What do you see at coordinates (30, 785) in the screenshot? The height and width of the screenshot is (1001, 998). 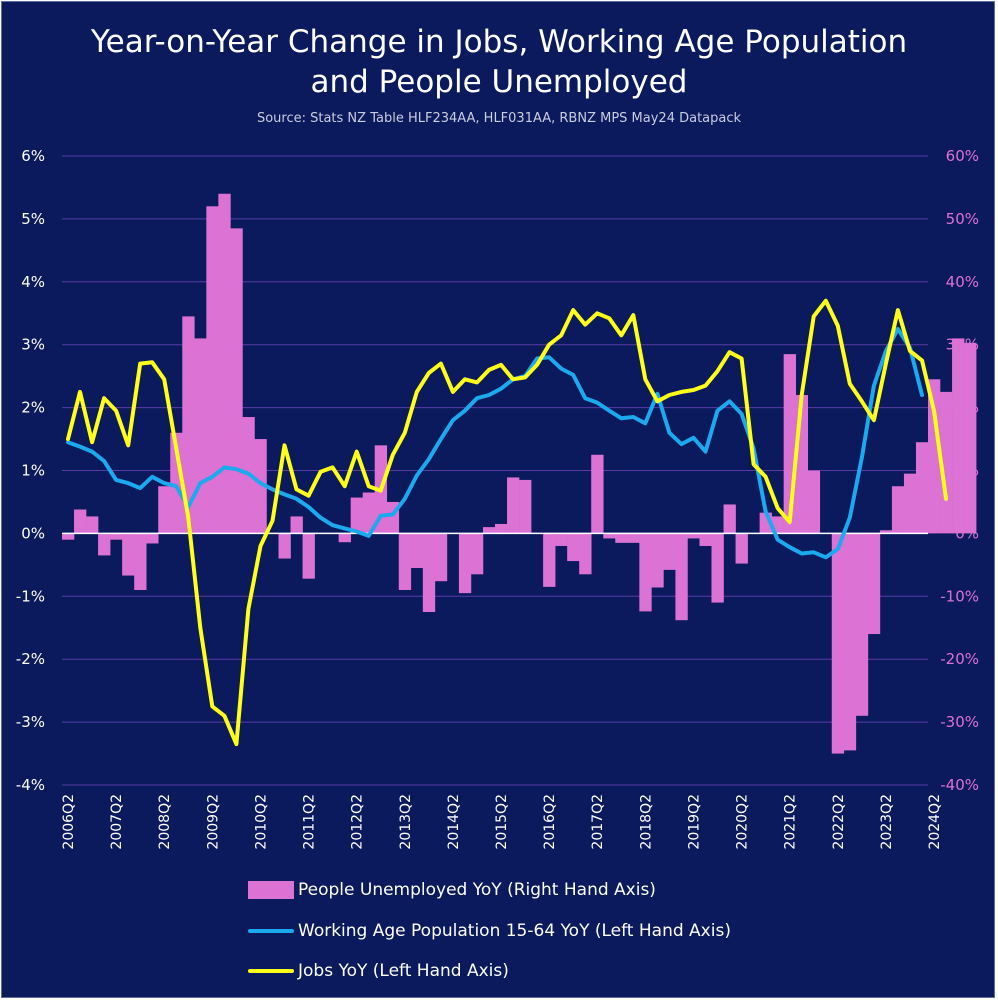 I see `left-tick-label: -4%` at bounding box center [30, 785].